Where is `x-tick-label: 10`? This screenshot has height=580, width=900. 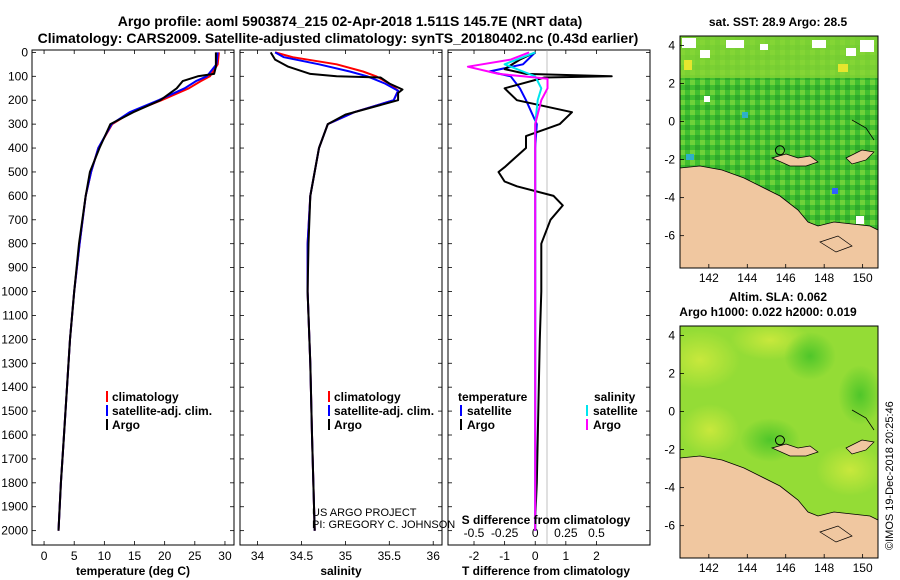 x-tick-label: 10 is located at coordinates (105, 556).